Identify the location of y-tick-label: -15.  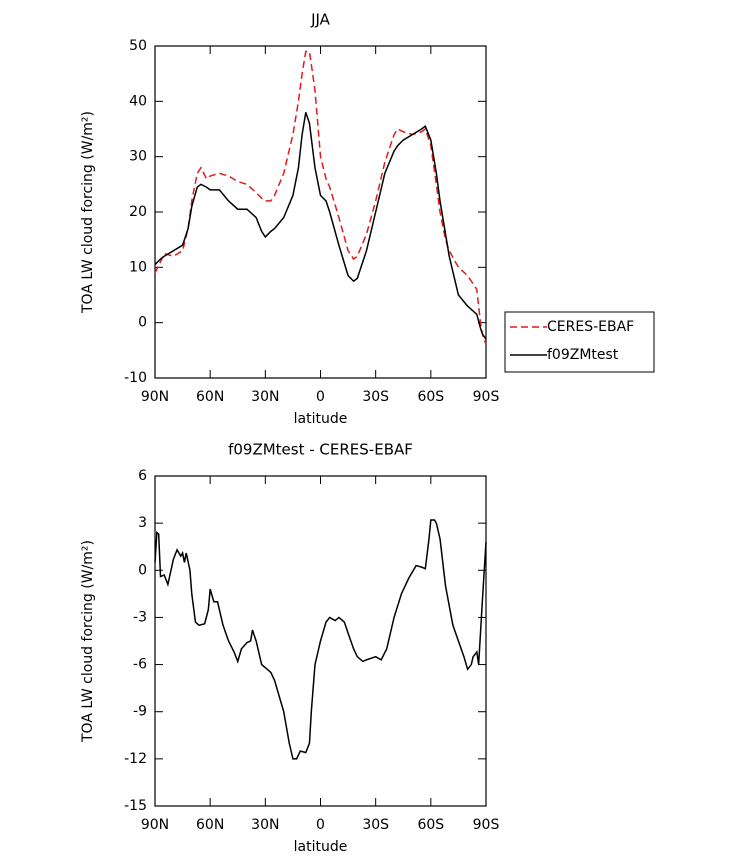
(135, 806).